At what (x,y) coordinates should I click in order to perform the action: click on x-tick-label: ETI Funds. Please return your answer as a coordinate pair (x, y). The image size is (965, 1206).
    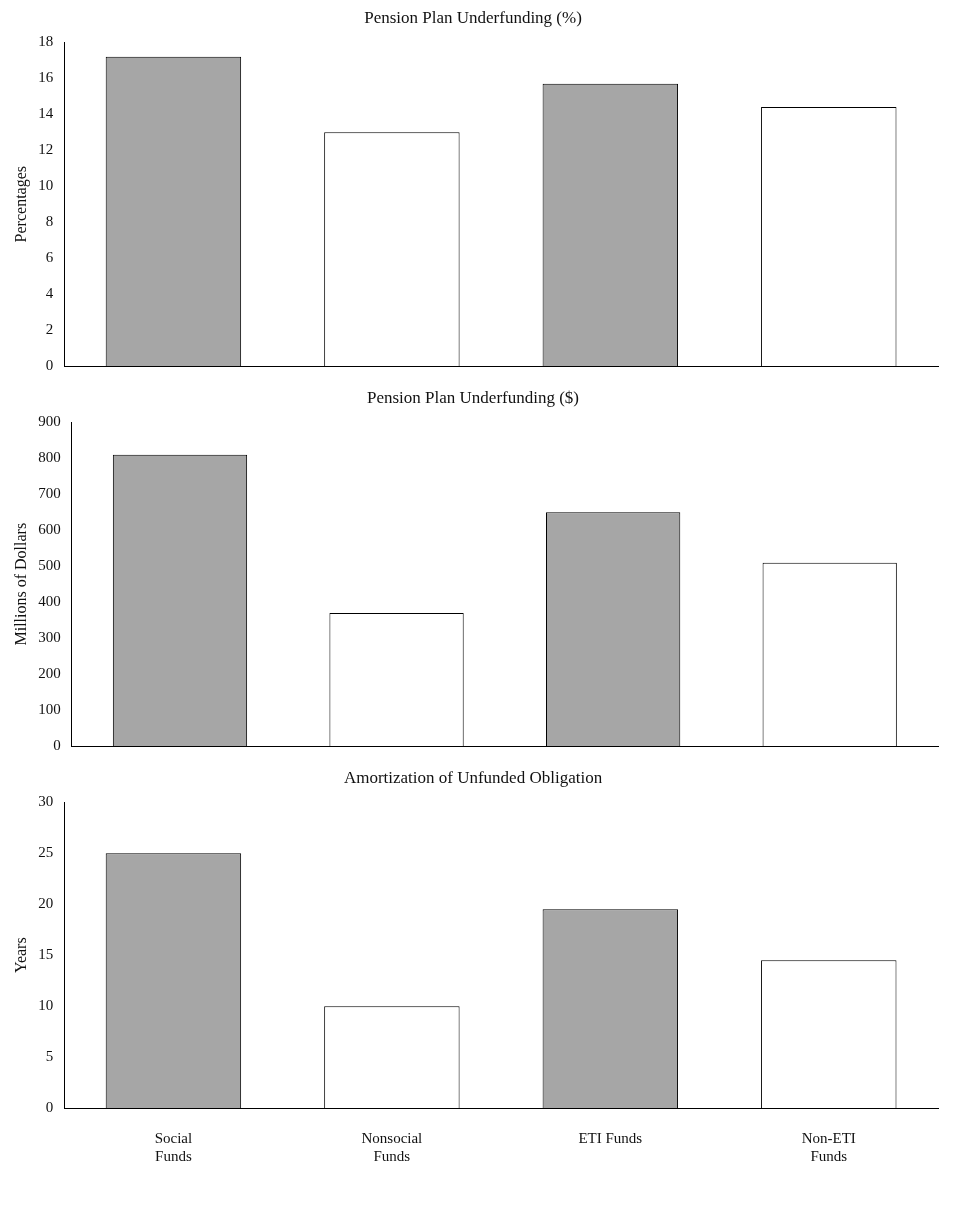
    Looking at the image, I should click on (610, 1137).